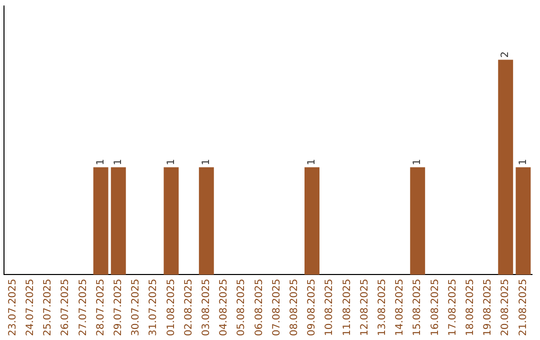  I want to click on x-tick-label: 30.07.2025, so click(136, 307).